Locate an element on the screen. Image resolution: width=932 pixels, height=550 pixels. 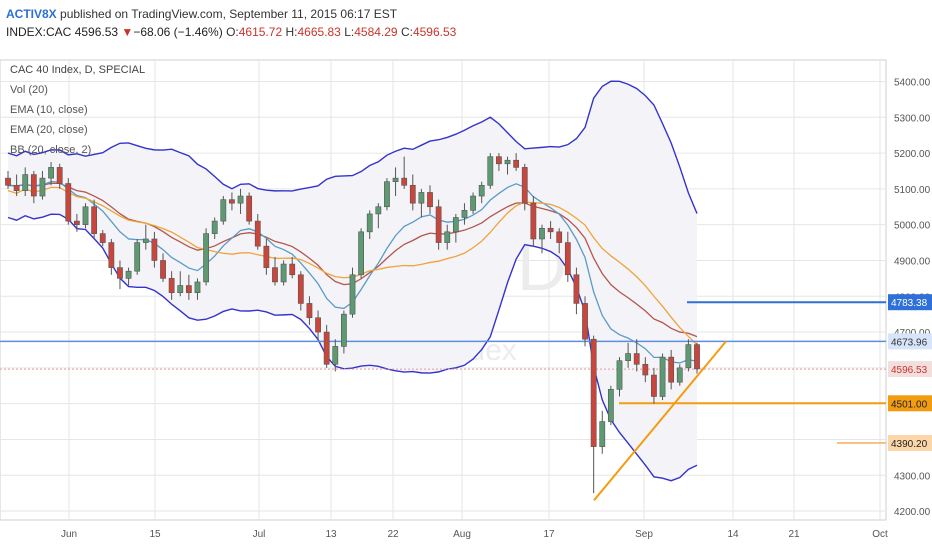
y-tick-label: 5200.00 is located at coordinates (912, 154).